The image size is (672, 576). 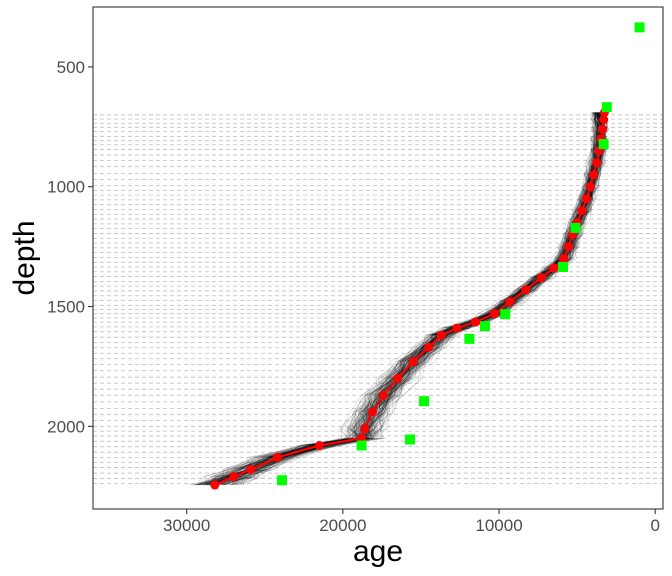 What do you see at coordinates (71, 67) in the screenshot?
I see `y-tick-label: 500` at bounding box center [71, 67].